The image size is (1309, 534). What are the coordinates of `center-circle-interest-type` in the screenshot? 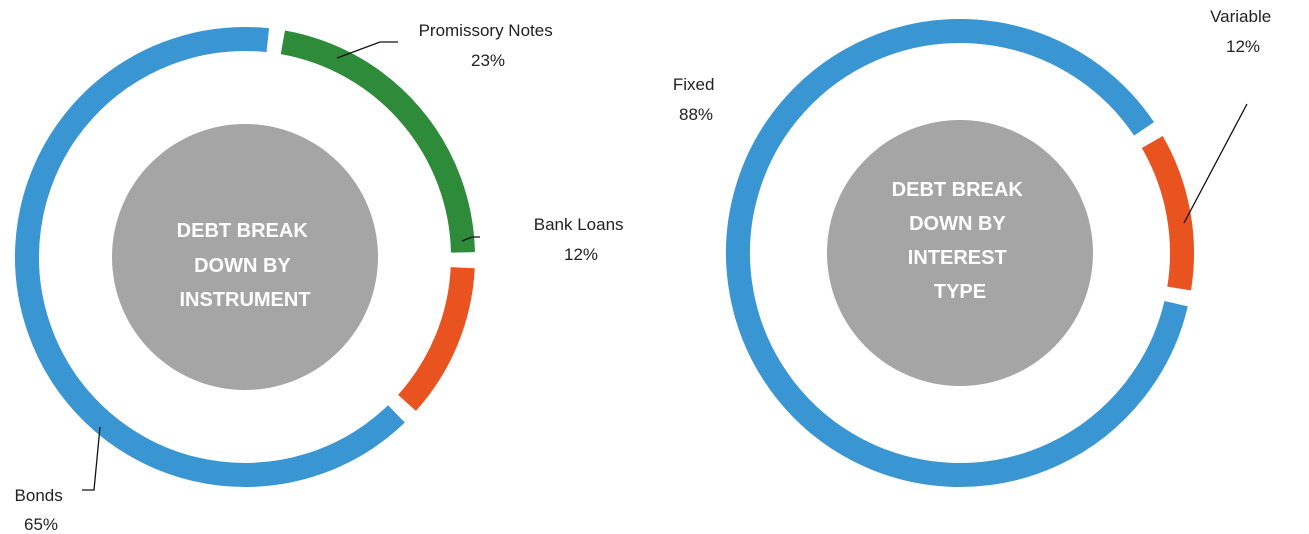 It's located at (960, 253).